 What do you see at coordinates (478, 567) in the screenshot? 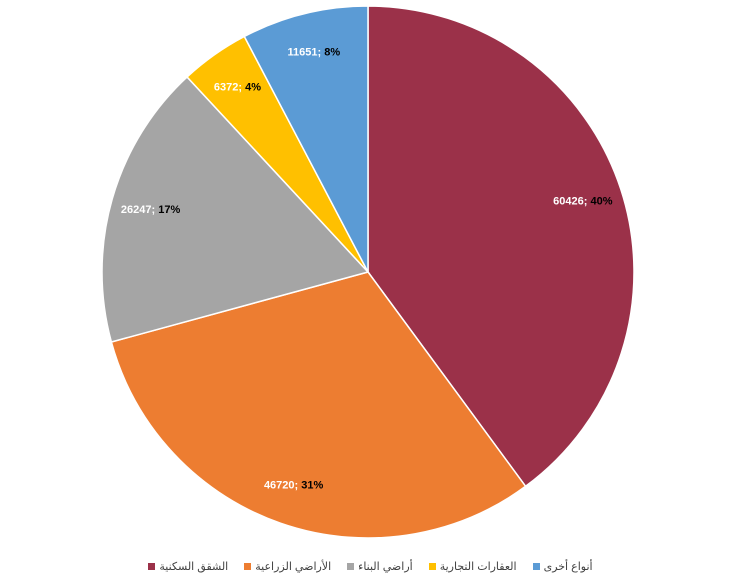
I see `legend-label: العقارات التجارية` at bounding box center [478, 567].